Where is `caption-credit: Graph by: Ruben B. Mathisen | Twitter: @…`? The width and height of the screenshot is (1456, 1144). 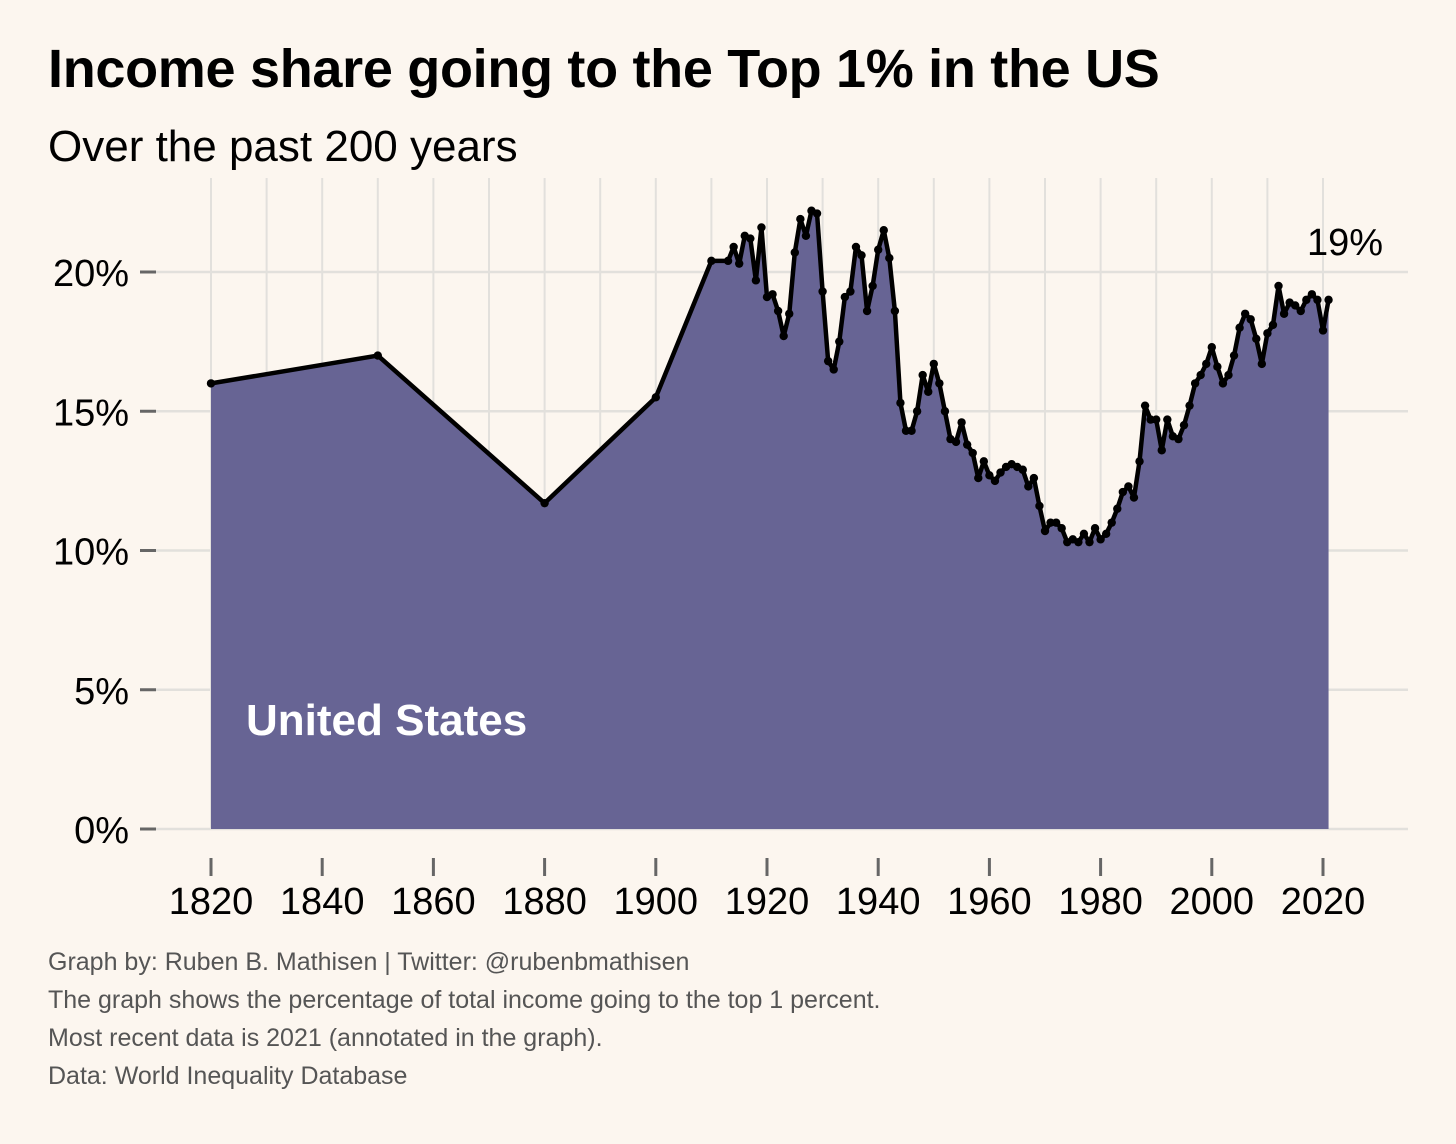 caption-credit: Graph by: Ruben B. Mathisen | Twitter: @… is located at coordinates (369, 962).